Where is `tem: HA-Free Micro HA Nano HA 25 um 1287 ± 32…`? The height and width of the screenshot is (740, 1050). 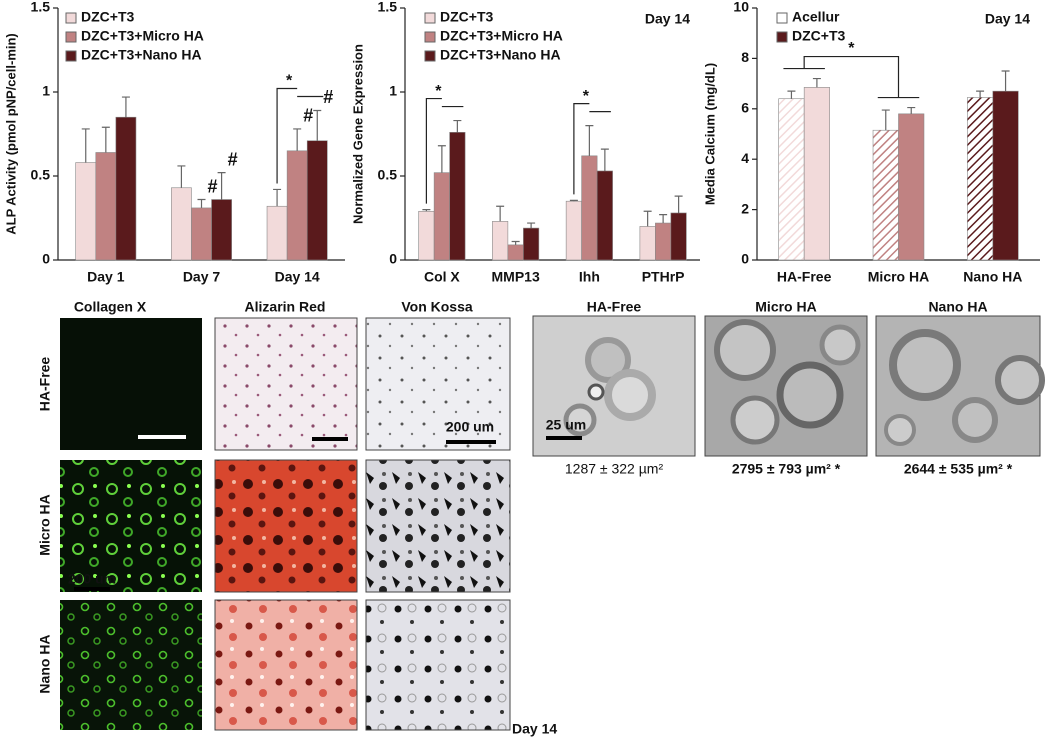 tem: HA-Free Micro HA Nano HA 25 um 1287 ± 32… is located at coordinates (788, 388).